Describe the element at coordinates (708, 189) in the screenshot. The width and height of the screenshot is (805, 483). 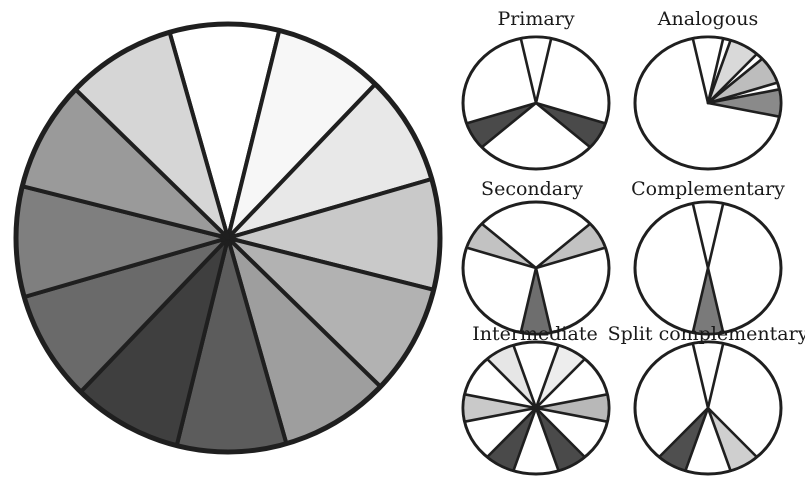
I see `label-complementary: Complementary` at that location.